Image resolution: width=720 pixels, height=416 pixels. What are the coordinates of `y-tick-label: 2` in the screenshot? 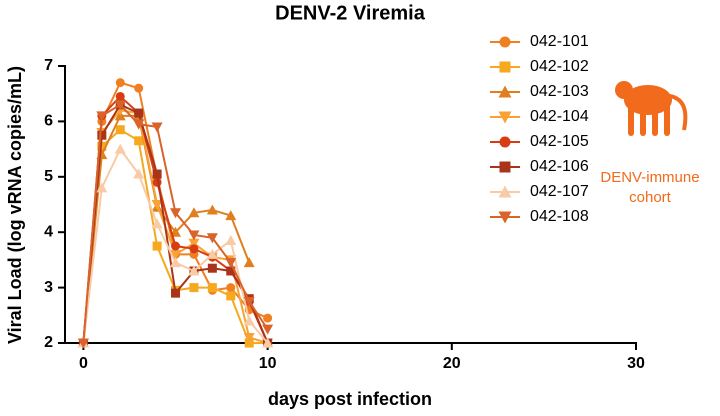 It's located at (48, 342).